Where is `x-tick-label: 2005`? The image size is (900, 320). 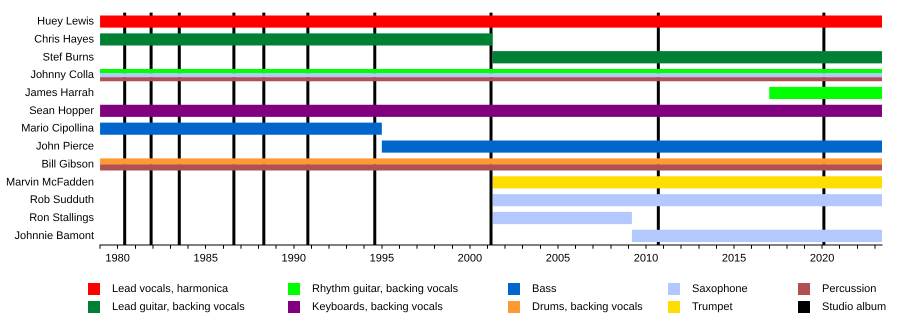 x-tick-label: 2005 is located at coordinates (558, 258).